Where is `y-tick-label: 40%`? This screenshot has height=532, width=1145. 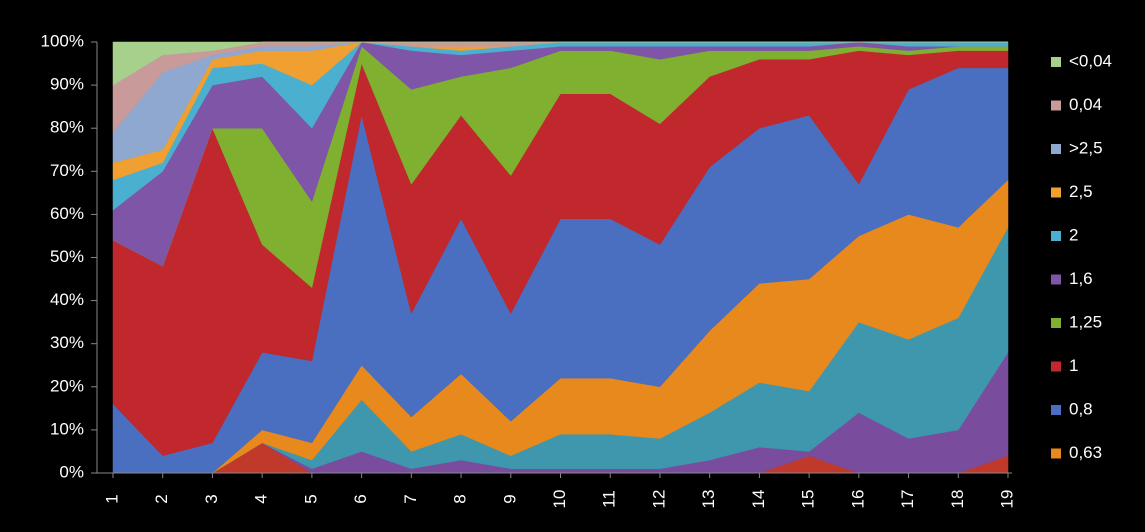 y-tick-label: 40% is located at coordinates (67, 299).